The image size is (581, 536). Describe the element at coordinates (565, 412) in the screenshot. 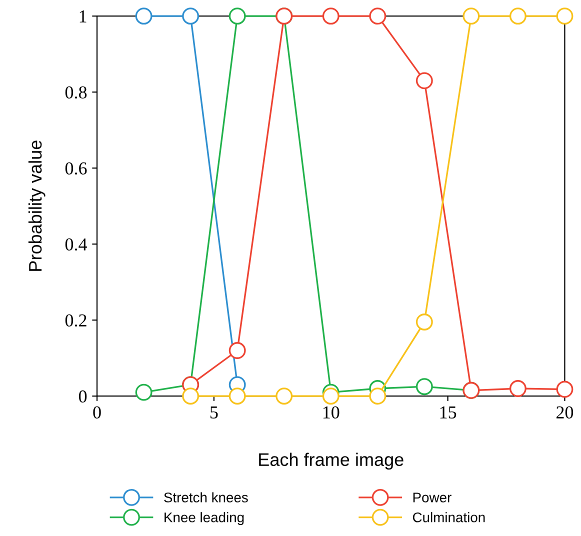

I see `x-tick-label: 20` at that location.